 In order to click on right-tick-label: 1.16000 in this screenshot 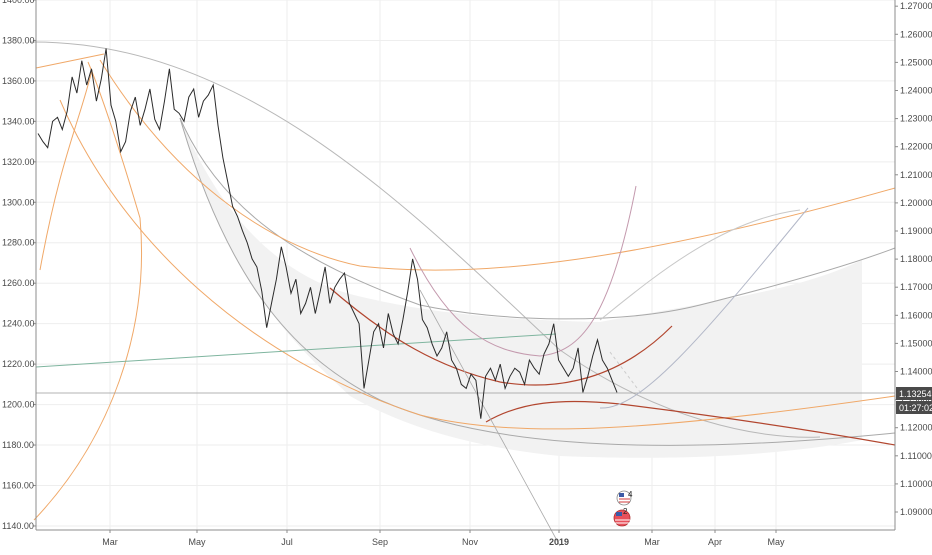, I will do `click(916, 315)`.